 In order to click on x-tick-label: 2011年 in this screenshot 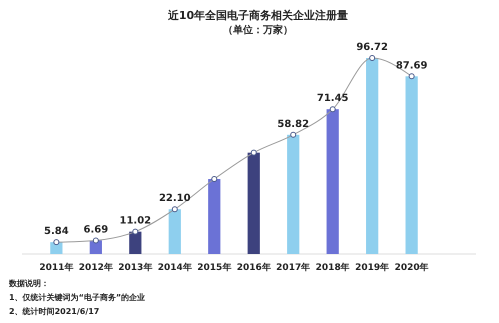, I will do `click(56, 267)`.